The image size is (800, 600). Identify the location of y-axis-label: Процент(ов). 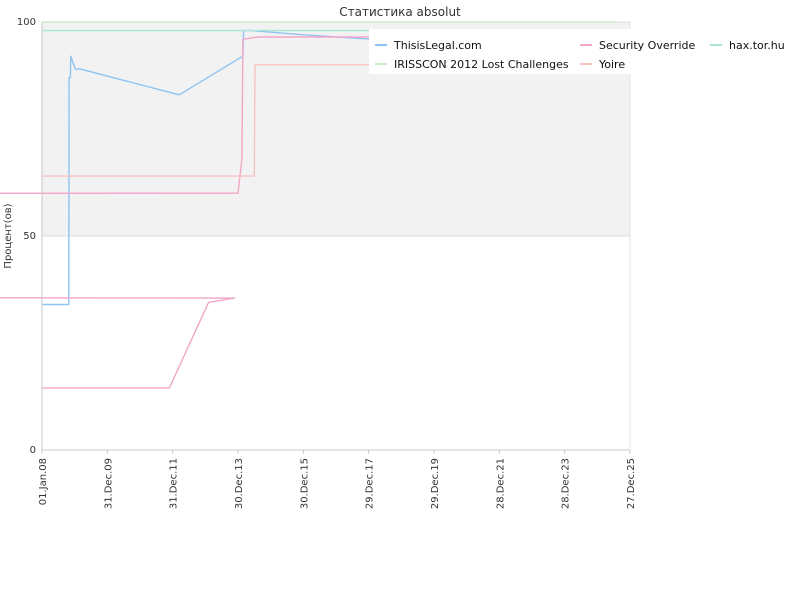
(8, 235).